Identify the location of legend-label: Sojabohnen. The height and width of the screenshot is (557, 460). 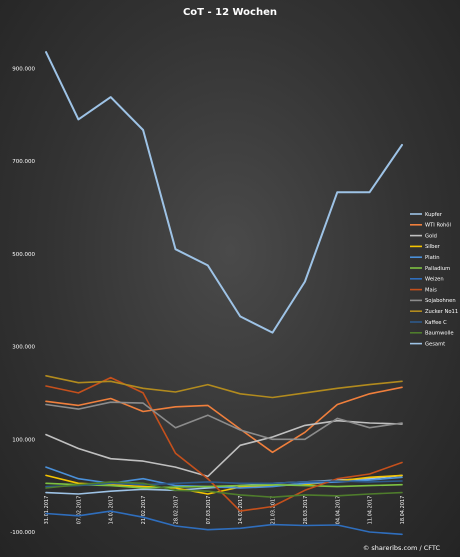
(440, 301).